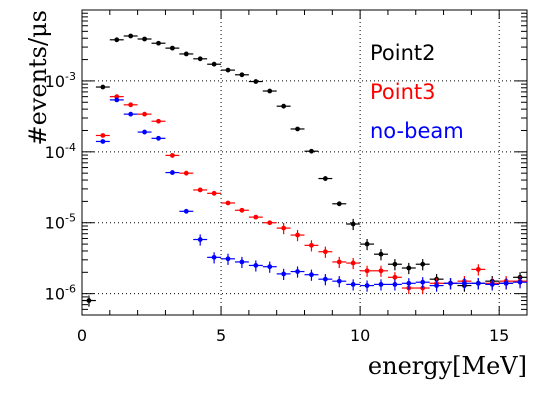 Image resolution: width=545 pixels, height=404 pixels. I want to click on y-axis-title: #events/μs, so click(38, 78).